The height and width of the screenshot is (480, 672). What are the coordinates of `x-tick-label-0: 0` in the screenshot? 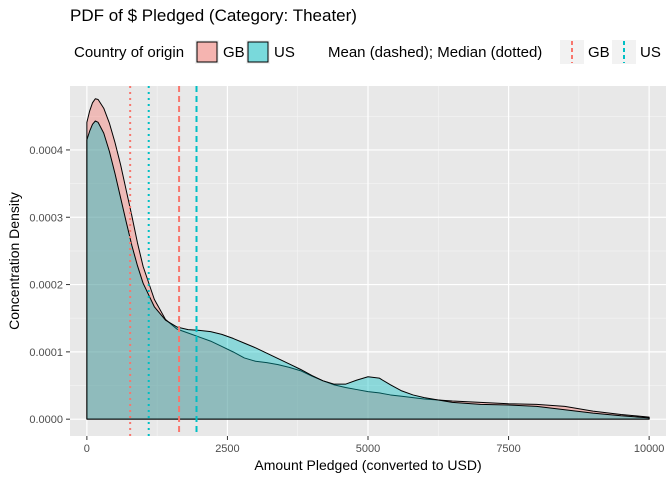 It's located at (87, 449).